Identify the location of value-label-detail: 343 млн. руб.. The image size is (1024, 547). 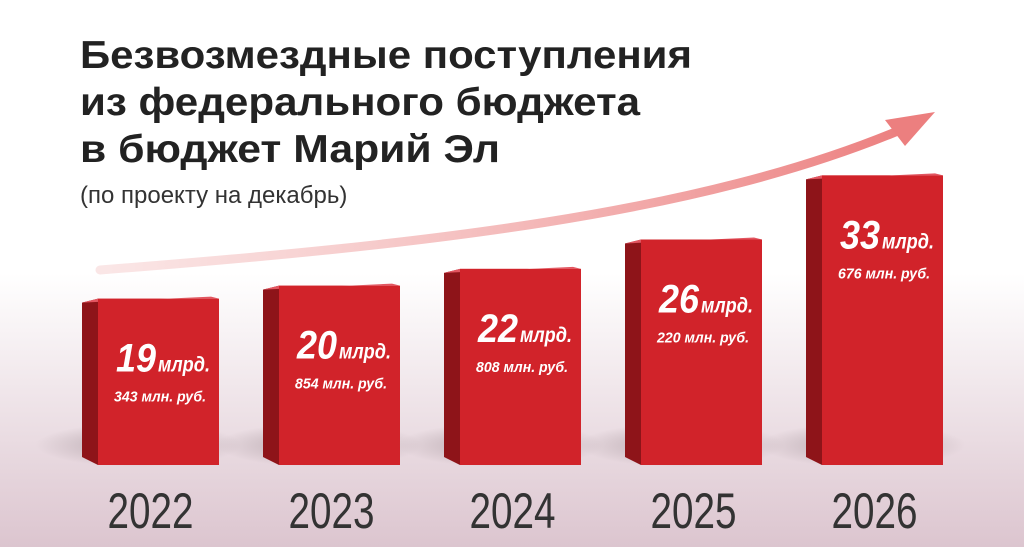
(160, 397).